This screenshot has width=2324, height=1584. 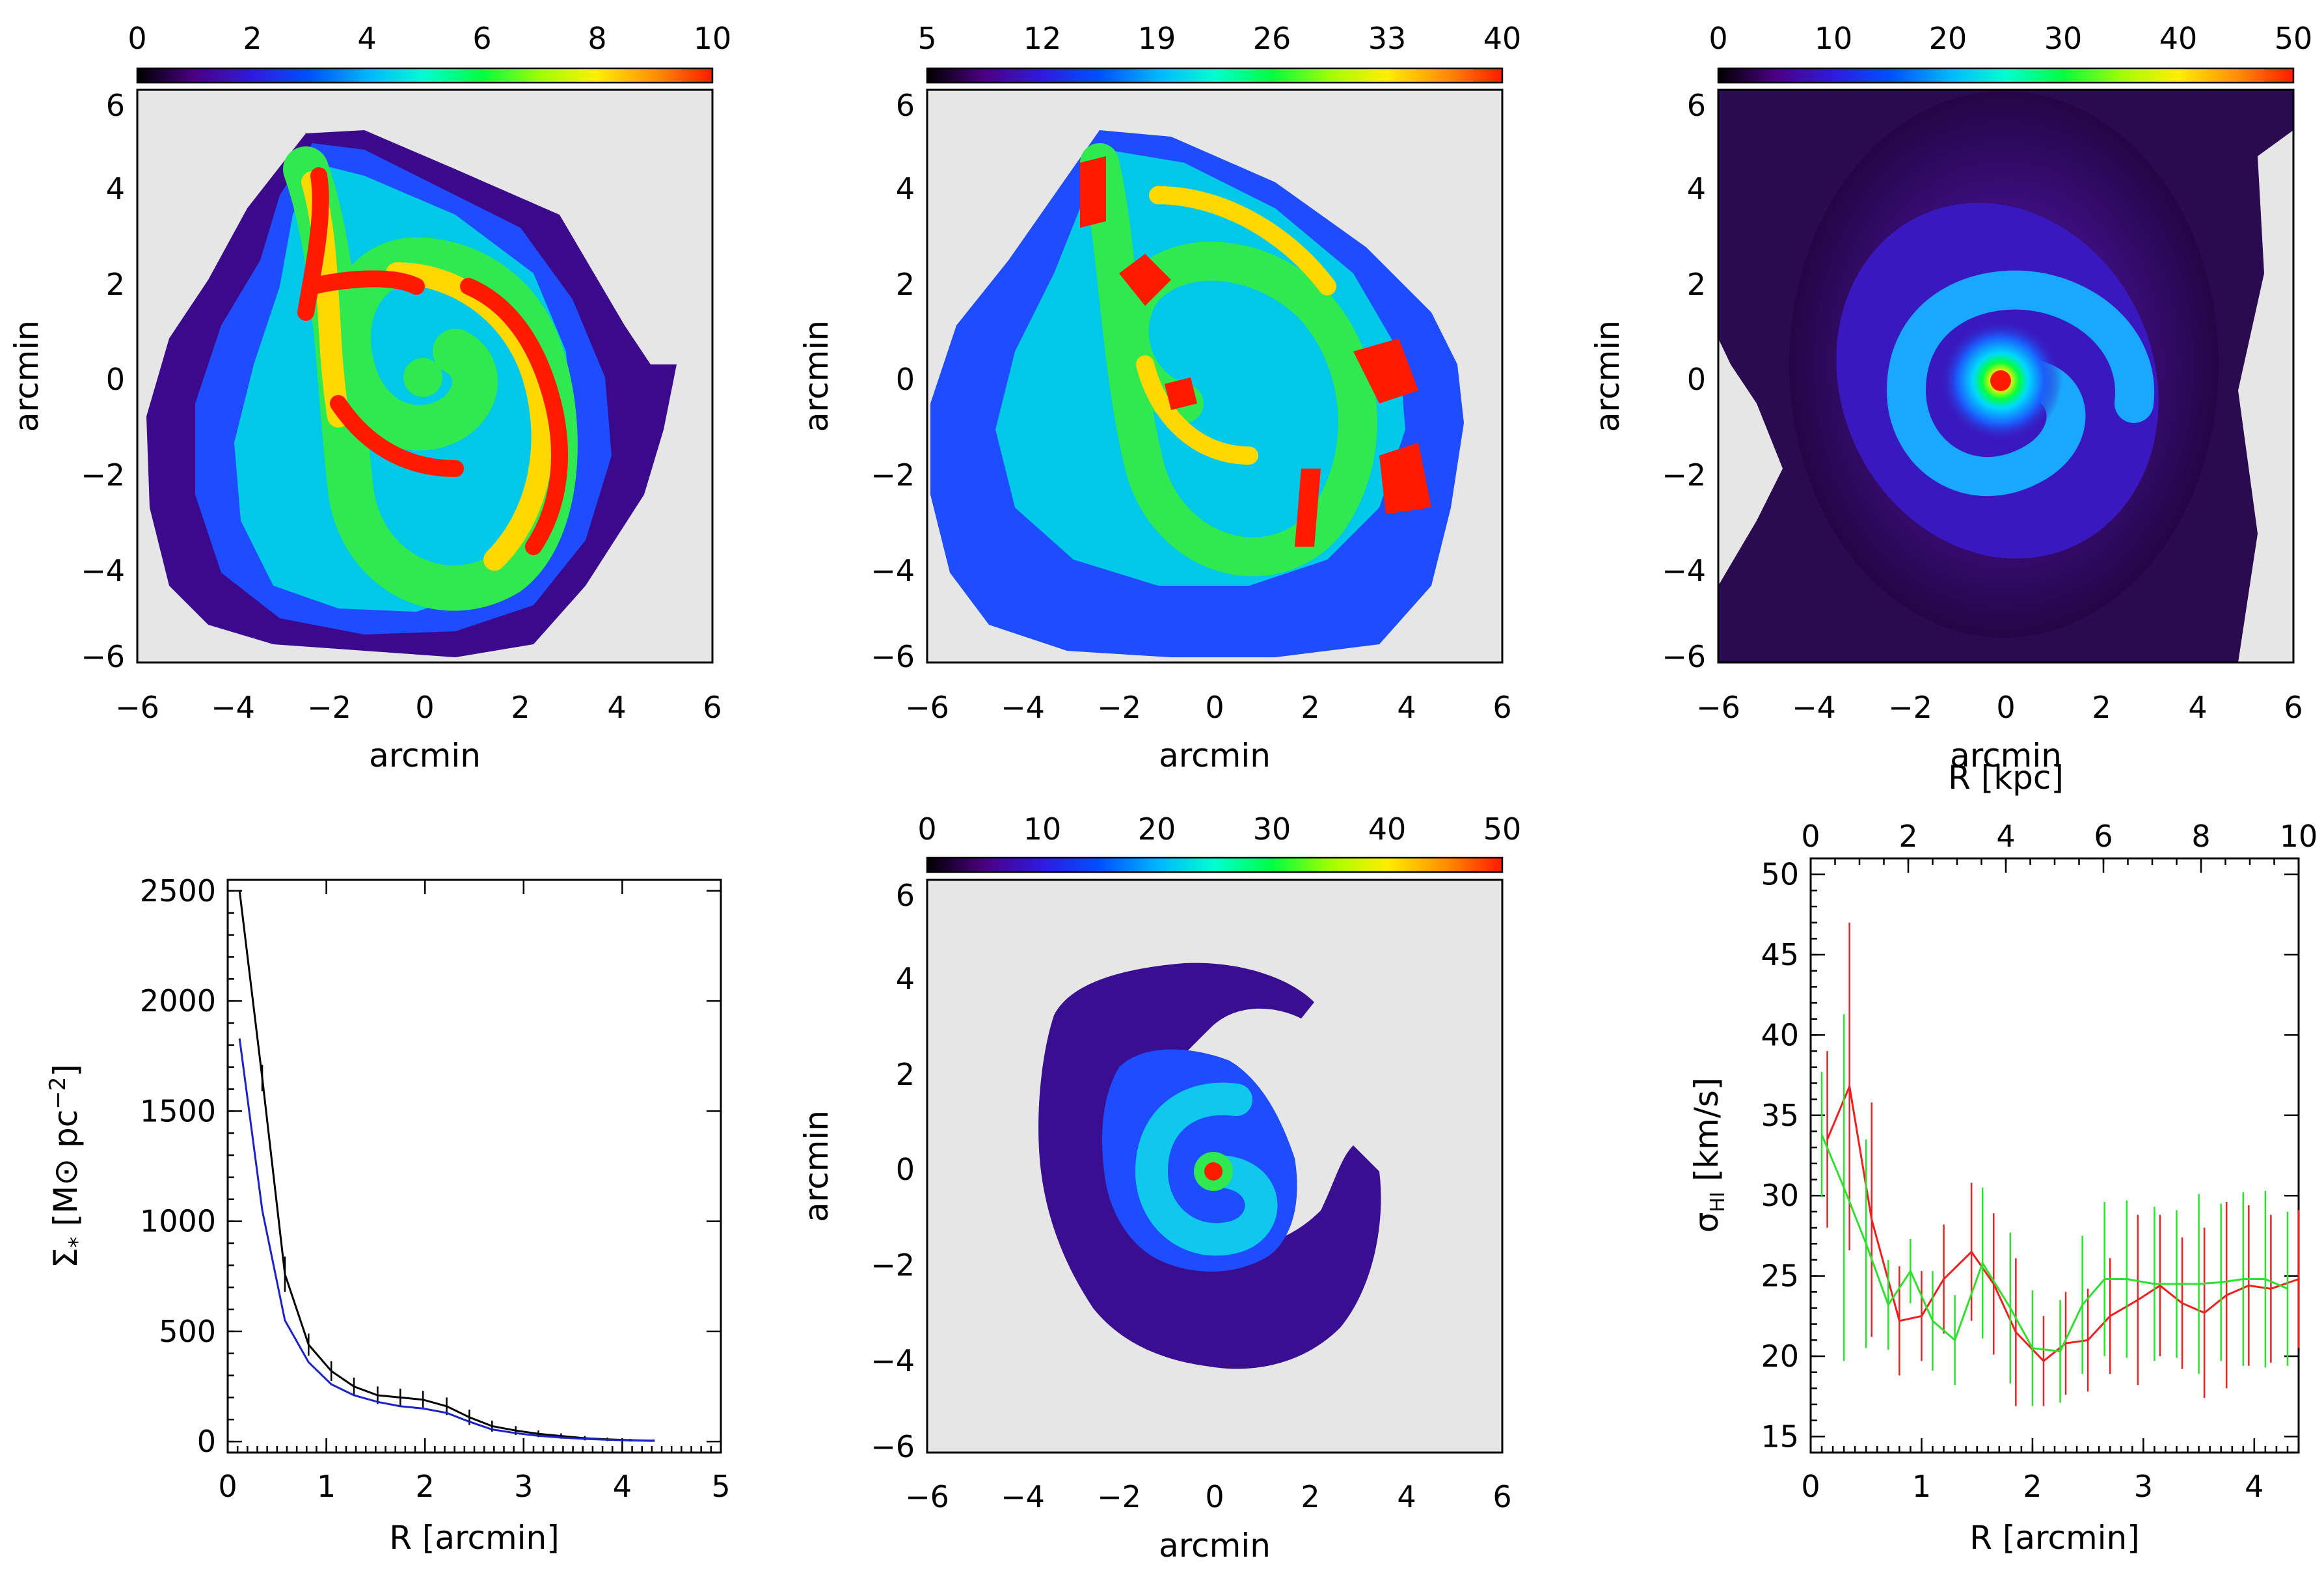 What do you see at coordinates (1219, 52) in the screenshot?
I see `colorbar-top-middle: 5 12 19 26 33 40` at bounding box center [1219, 52].